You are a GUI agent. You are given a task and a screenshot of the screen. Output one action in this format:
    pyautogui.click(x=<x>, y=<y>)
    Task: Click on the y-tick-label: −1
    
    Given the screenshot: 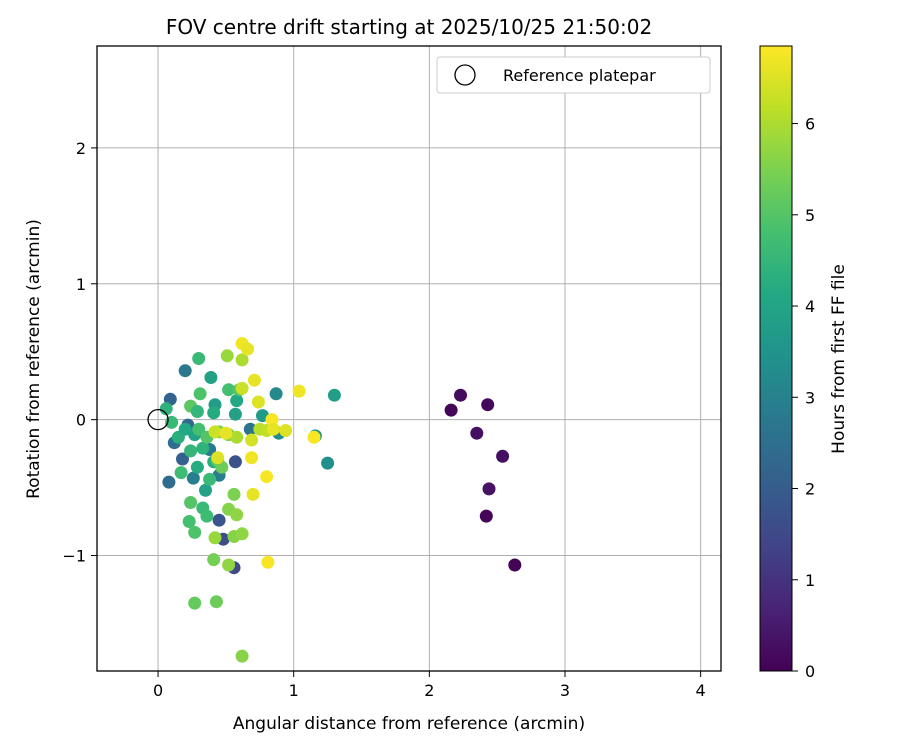 What is the action you would take?
    pyautogui.click(x=74, y=556)
    